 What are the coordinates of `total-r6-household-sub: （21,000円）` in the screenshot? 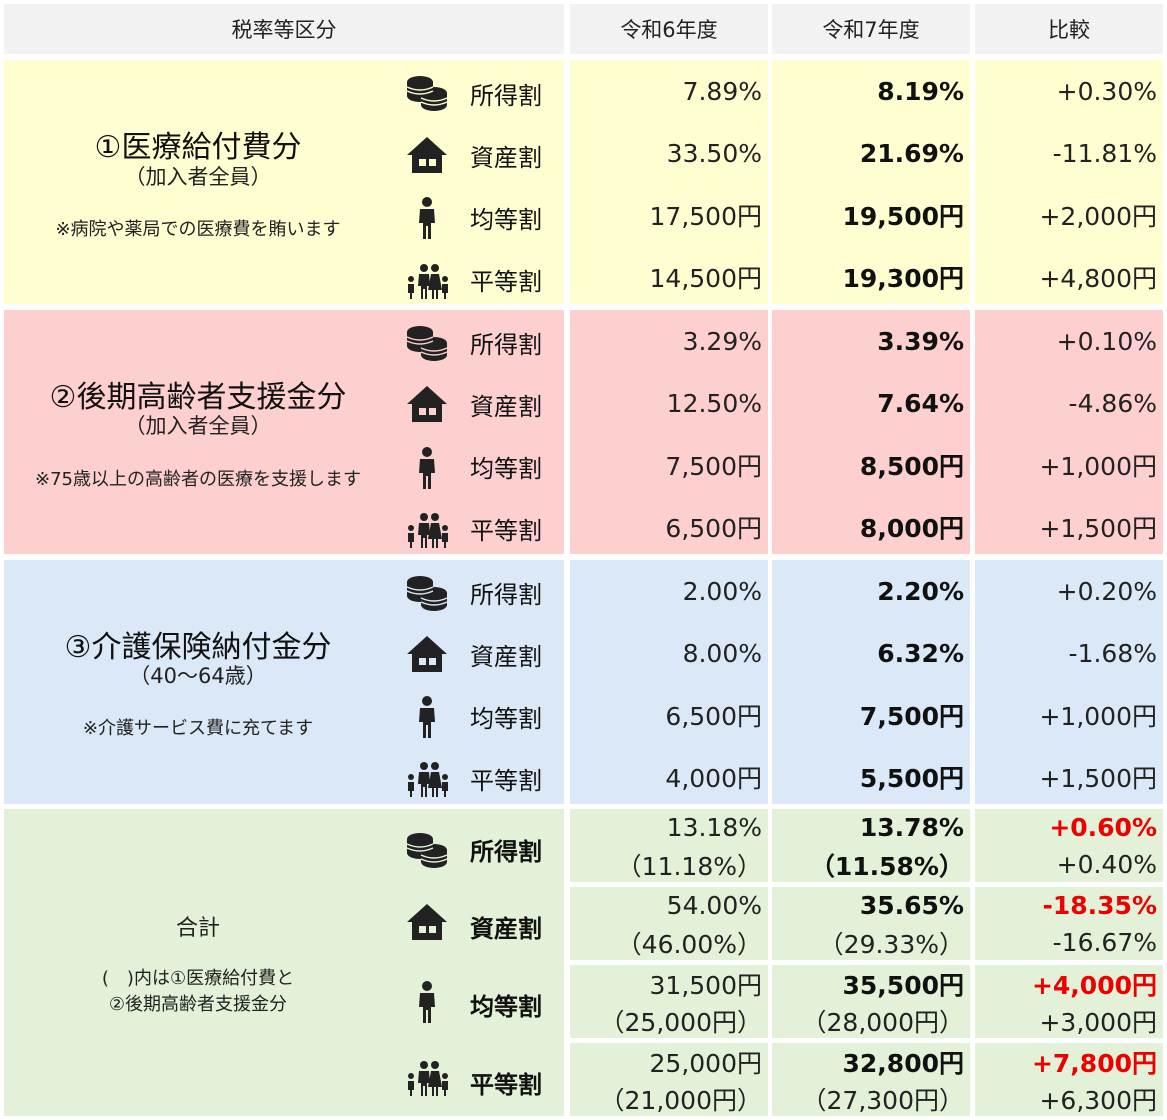 It's located at (680, 1100).